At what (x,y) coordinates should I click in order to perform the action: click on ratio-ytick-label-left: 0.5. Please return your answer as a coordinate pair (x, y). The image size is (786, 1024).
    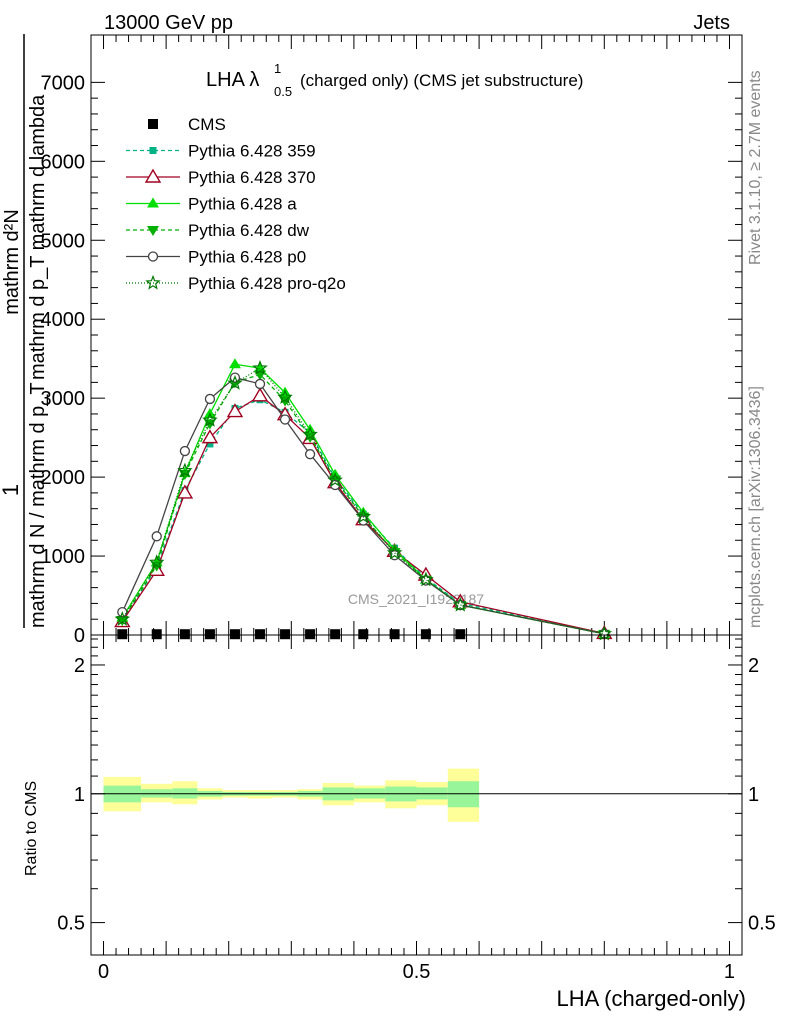
    Looking at the image, I should click on (71, 924).